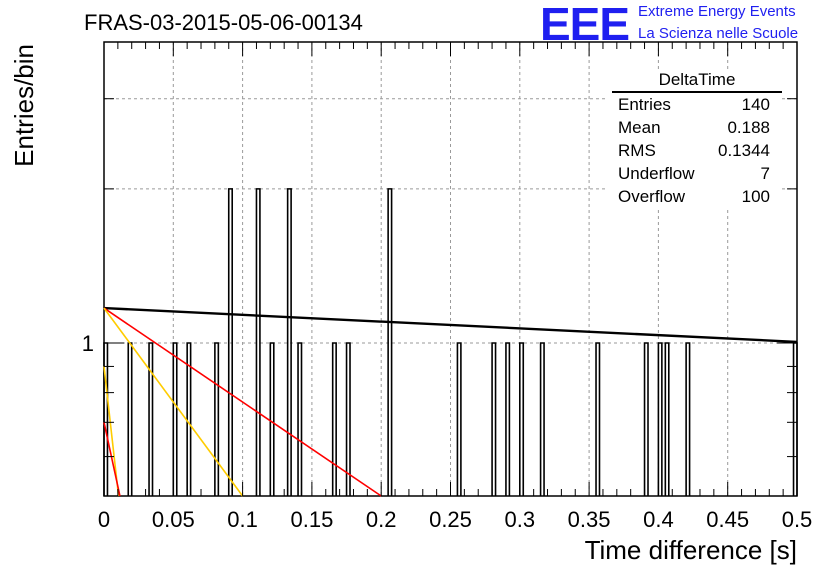  I want to click on y-axis-title: Entries/bin, so click(24, 105).